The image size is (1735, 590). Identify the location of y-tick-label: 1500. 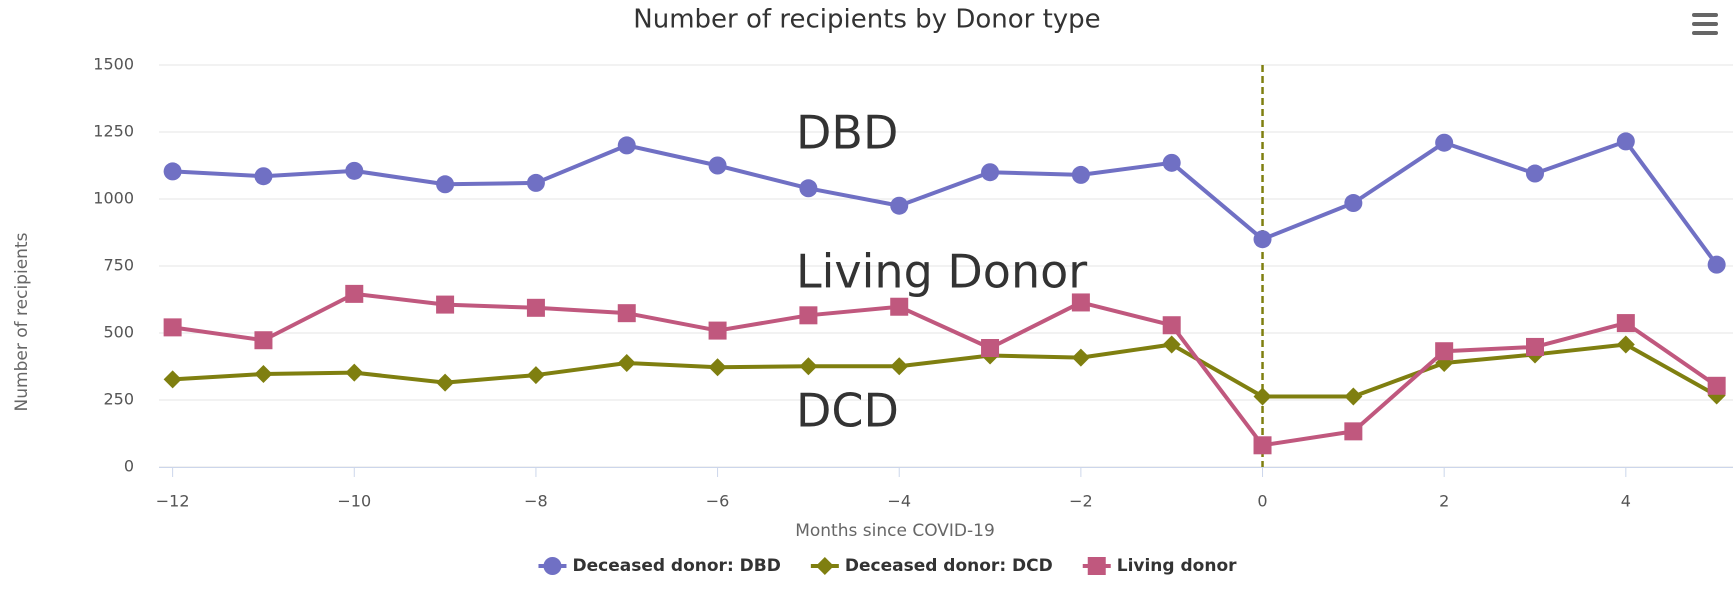
(113, 64).